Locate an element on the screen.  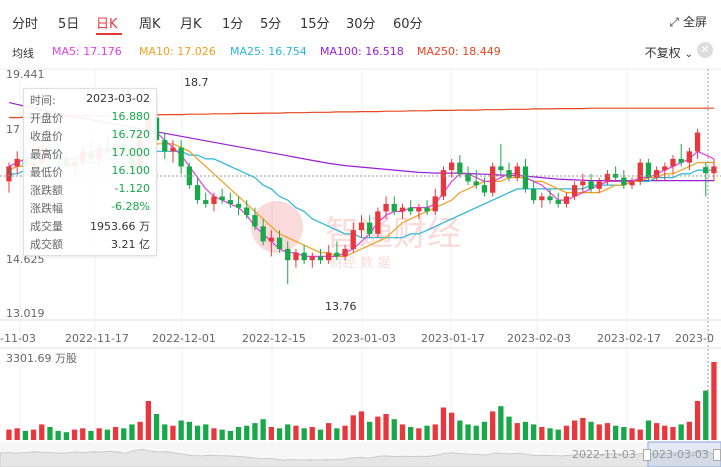
tab-1min: 1分 is located at coordinates (233, 24).